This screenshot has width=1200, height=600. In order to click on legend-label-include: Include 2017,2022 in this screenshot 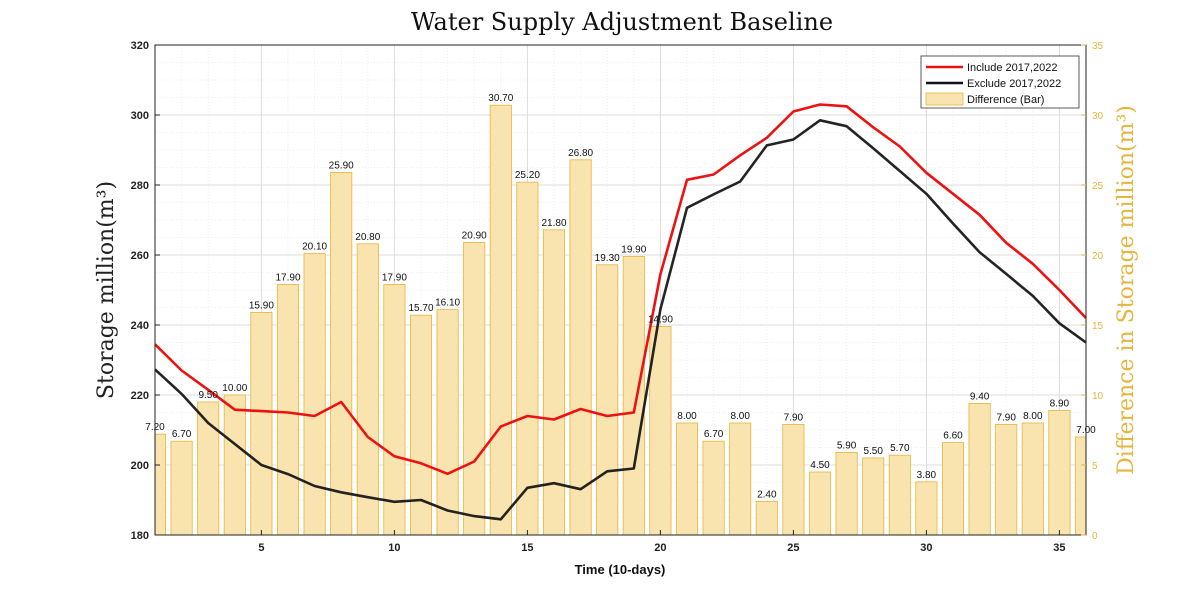, I will do `click(1012, 68)`.